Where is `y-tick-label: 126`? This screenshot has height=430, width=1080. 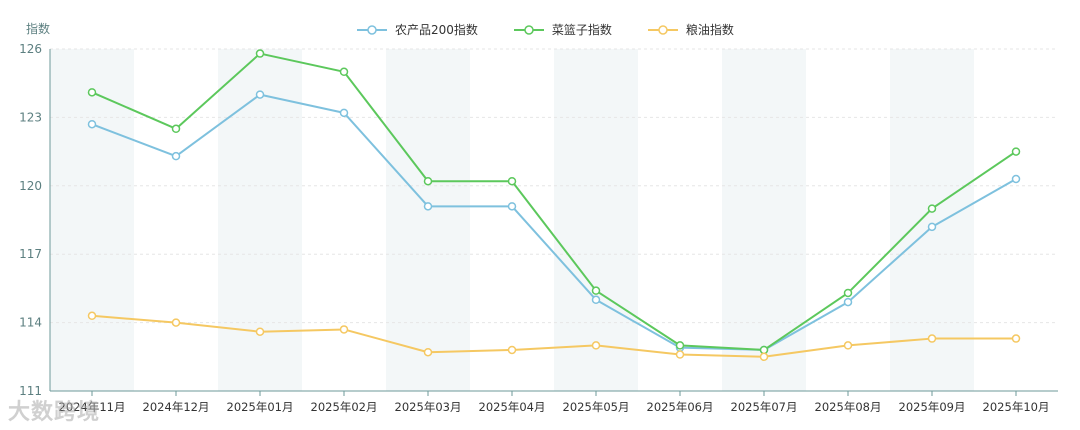
y-tick-label: 126 is located at coordinates (30, 49).